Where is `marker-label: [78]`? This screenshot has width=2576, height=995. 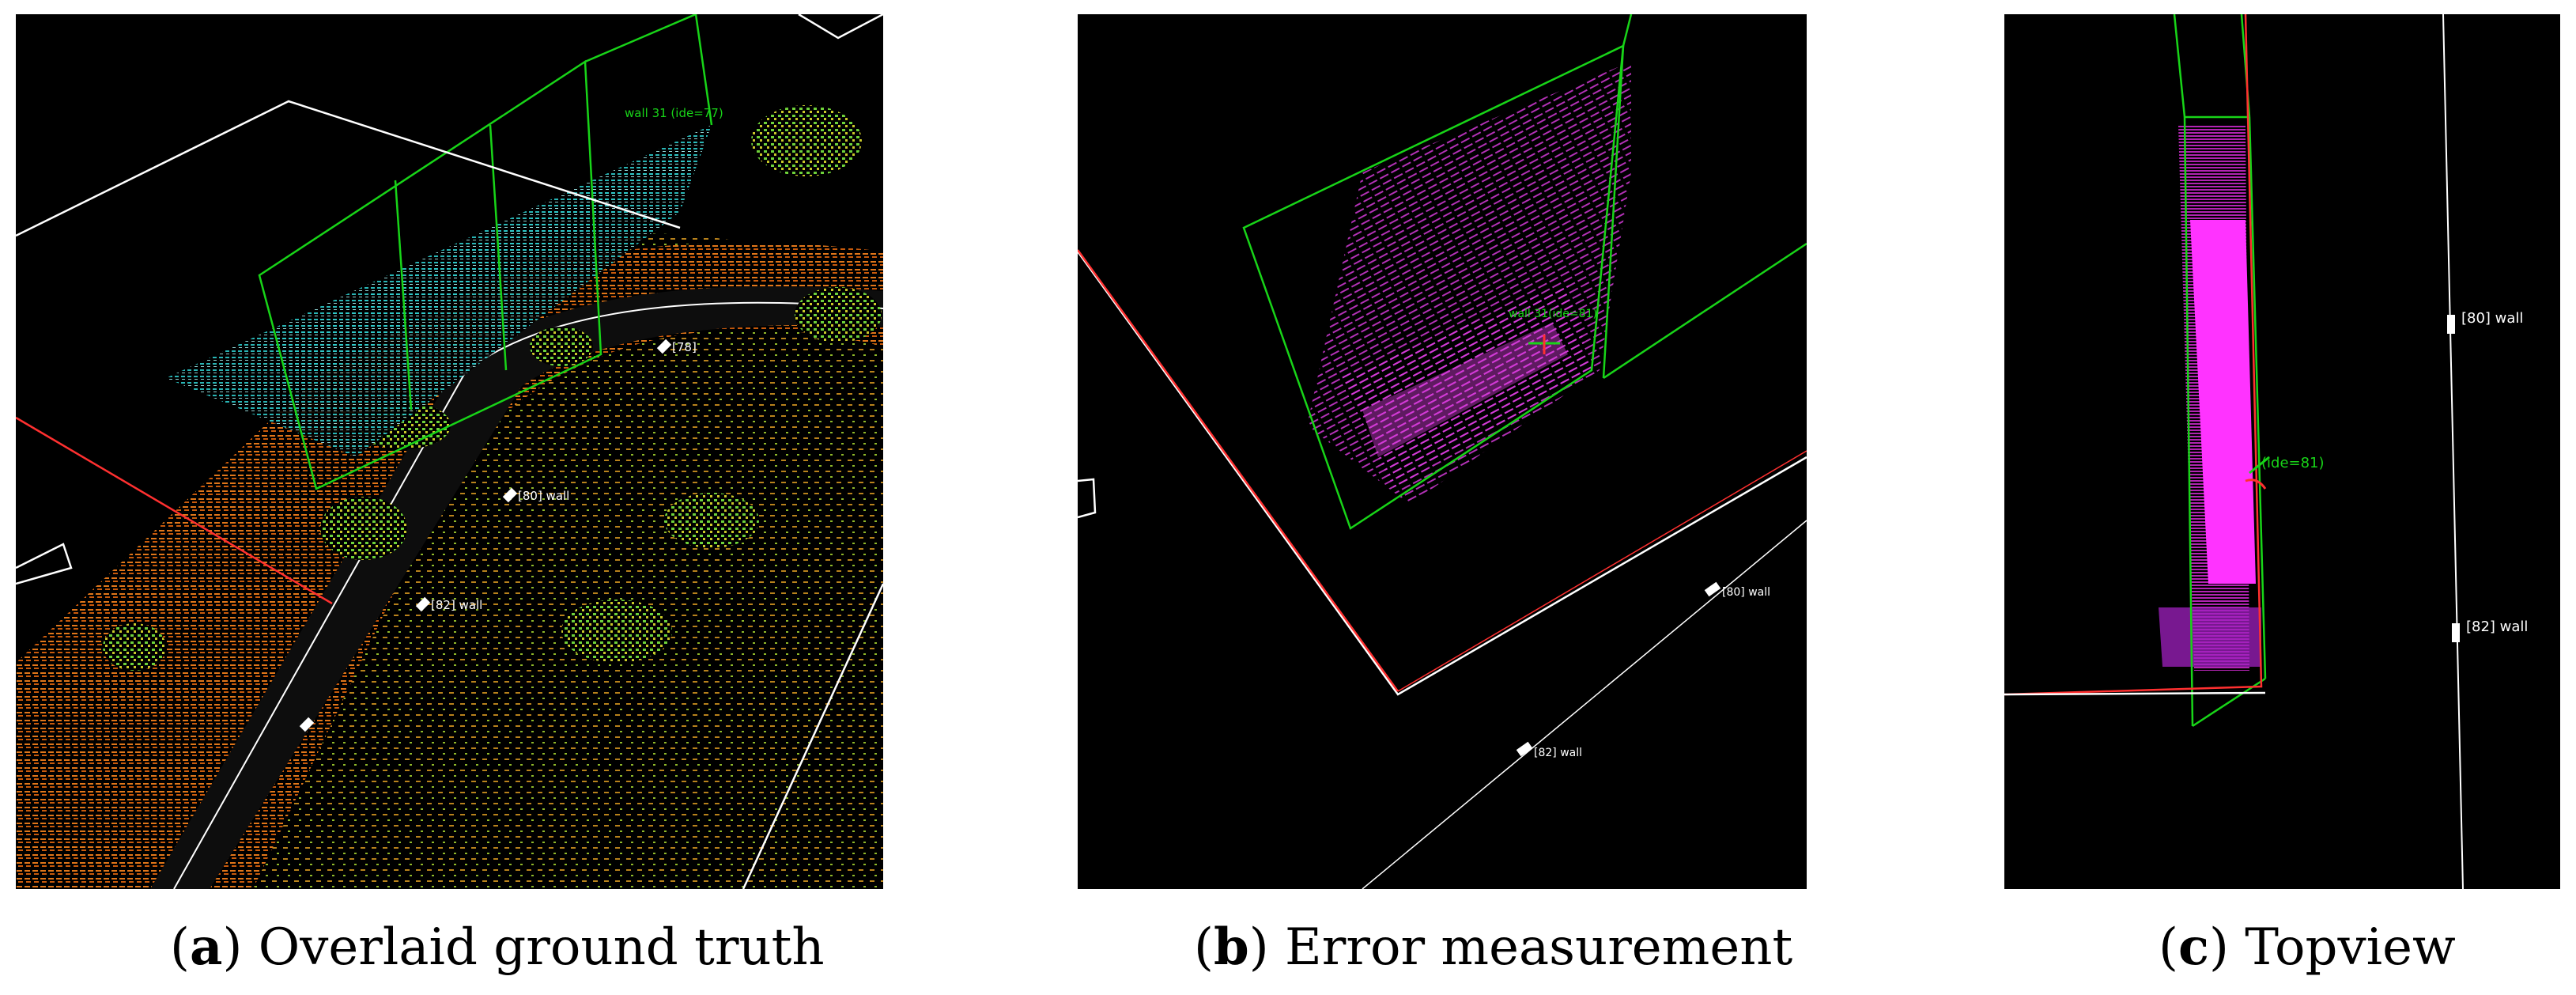 marker-label: [78] is located at coordinates (684, 347).